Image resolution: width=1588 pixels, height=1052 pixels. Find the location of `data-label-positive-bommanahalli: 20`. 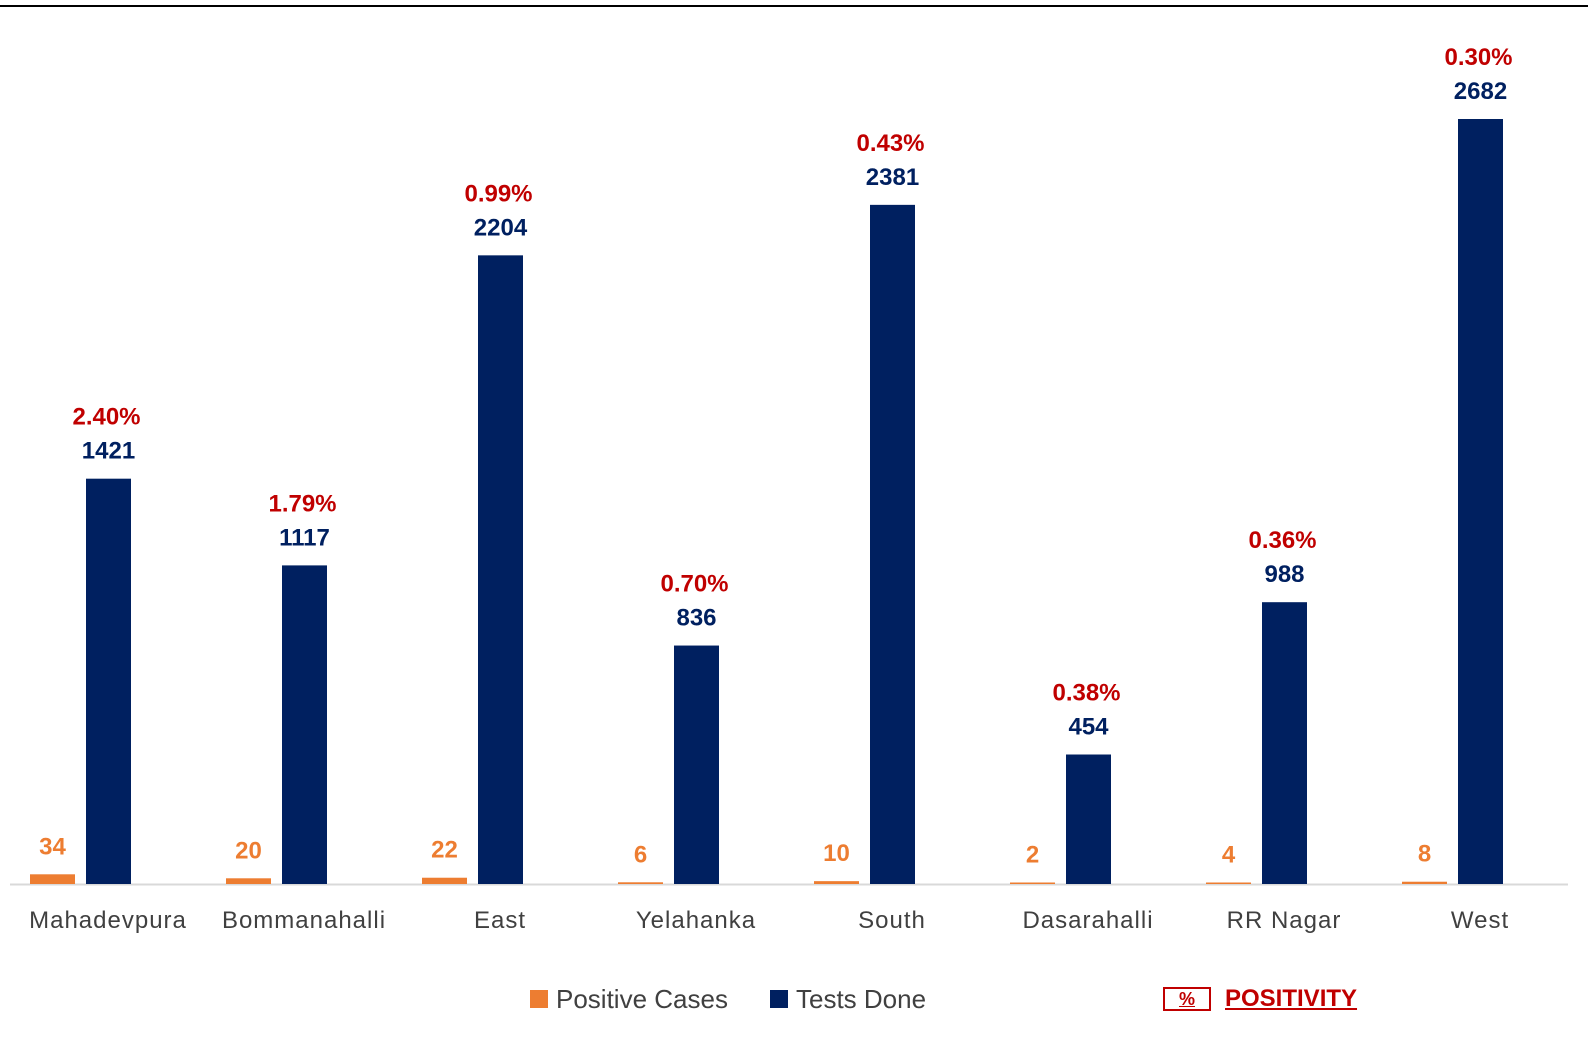

data-label-positive-bommanahalli: 20 is located at coordinates (248, 850).